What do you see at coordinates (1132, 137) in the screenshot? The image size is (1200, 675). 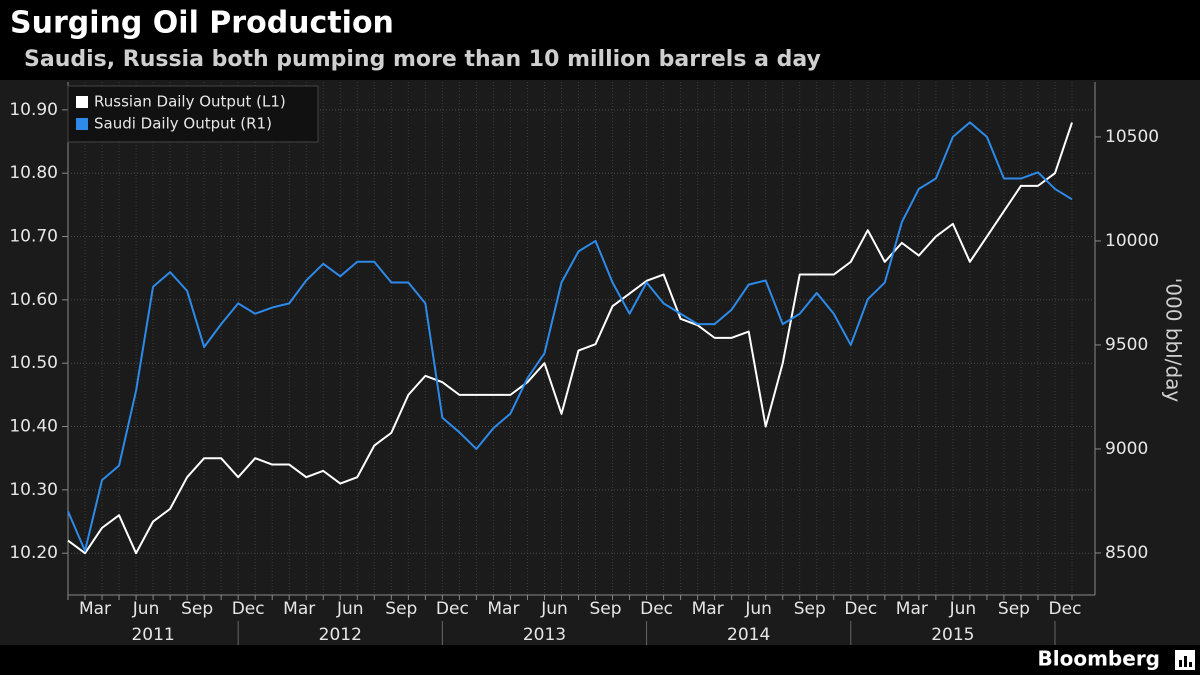 I see `y2-tick-label: 10500` at bounding box center [1132, 137].